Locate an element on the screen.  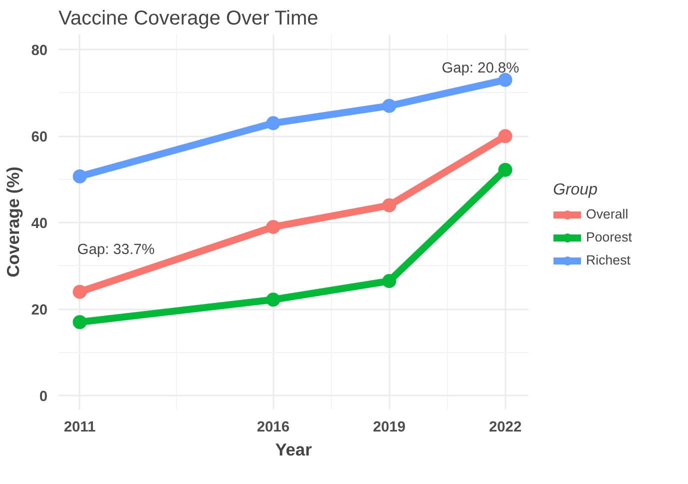
y-tick-label: 40 is located at coordinates (39, 224).